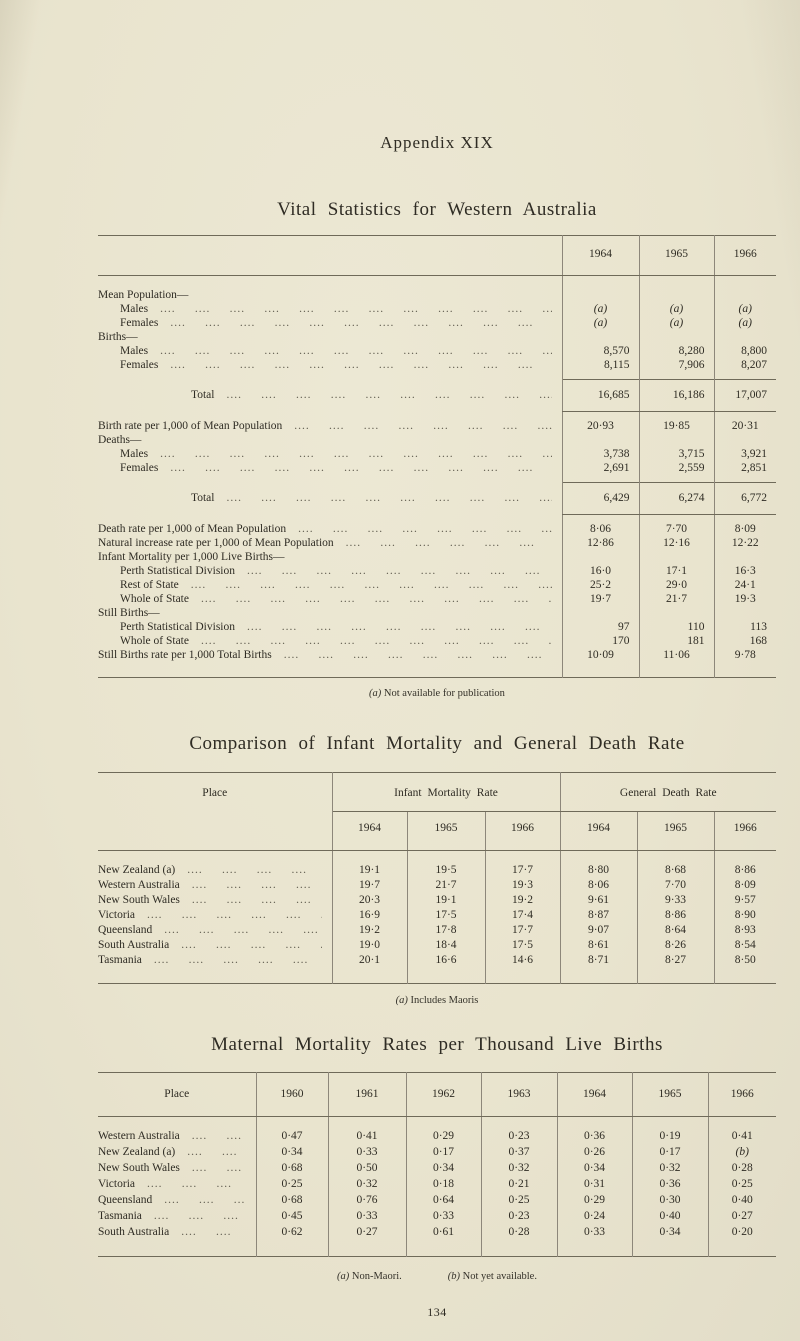 The width and height of the screenshot is (800, 1341). I want to click on value-cell: 19·1, so click(369, 864).